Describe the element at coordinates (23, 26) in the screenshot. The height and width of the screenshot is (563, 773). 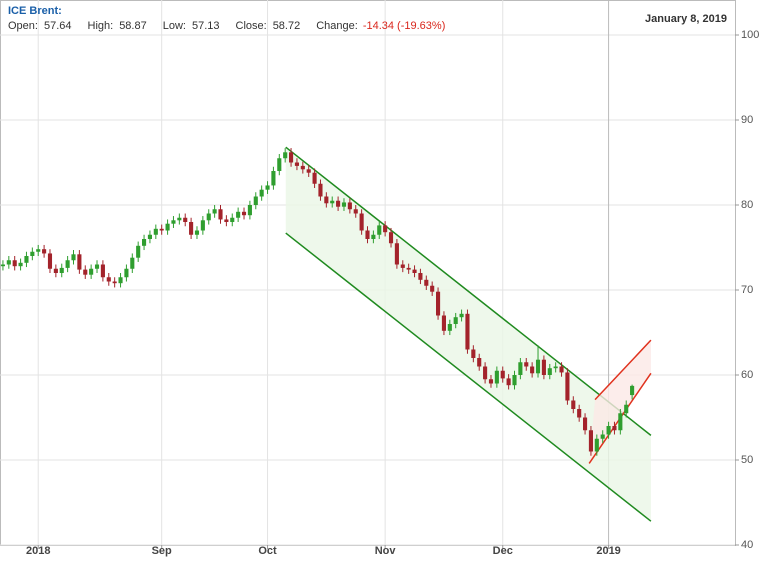
I see `stat-label: Open:` at that location.